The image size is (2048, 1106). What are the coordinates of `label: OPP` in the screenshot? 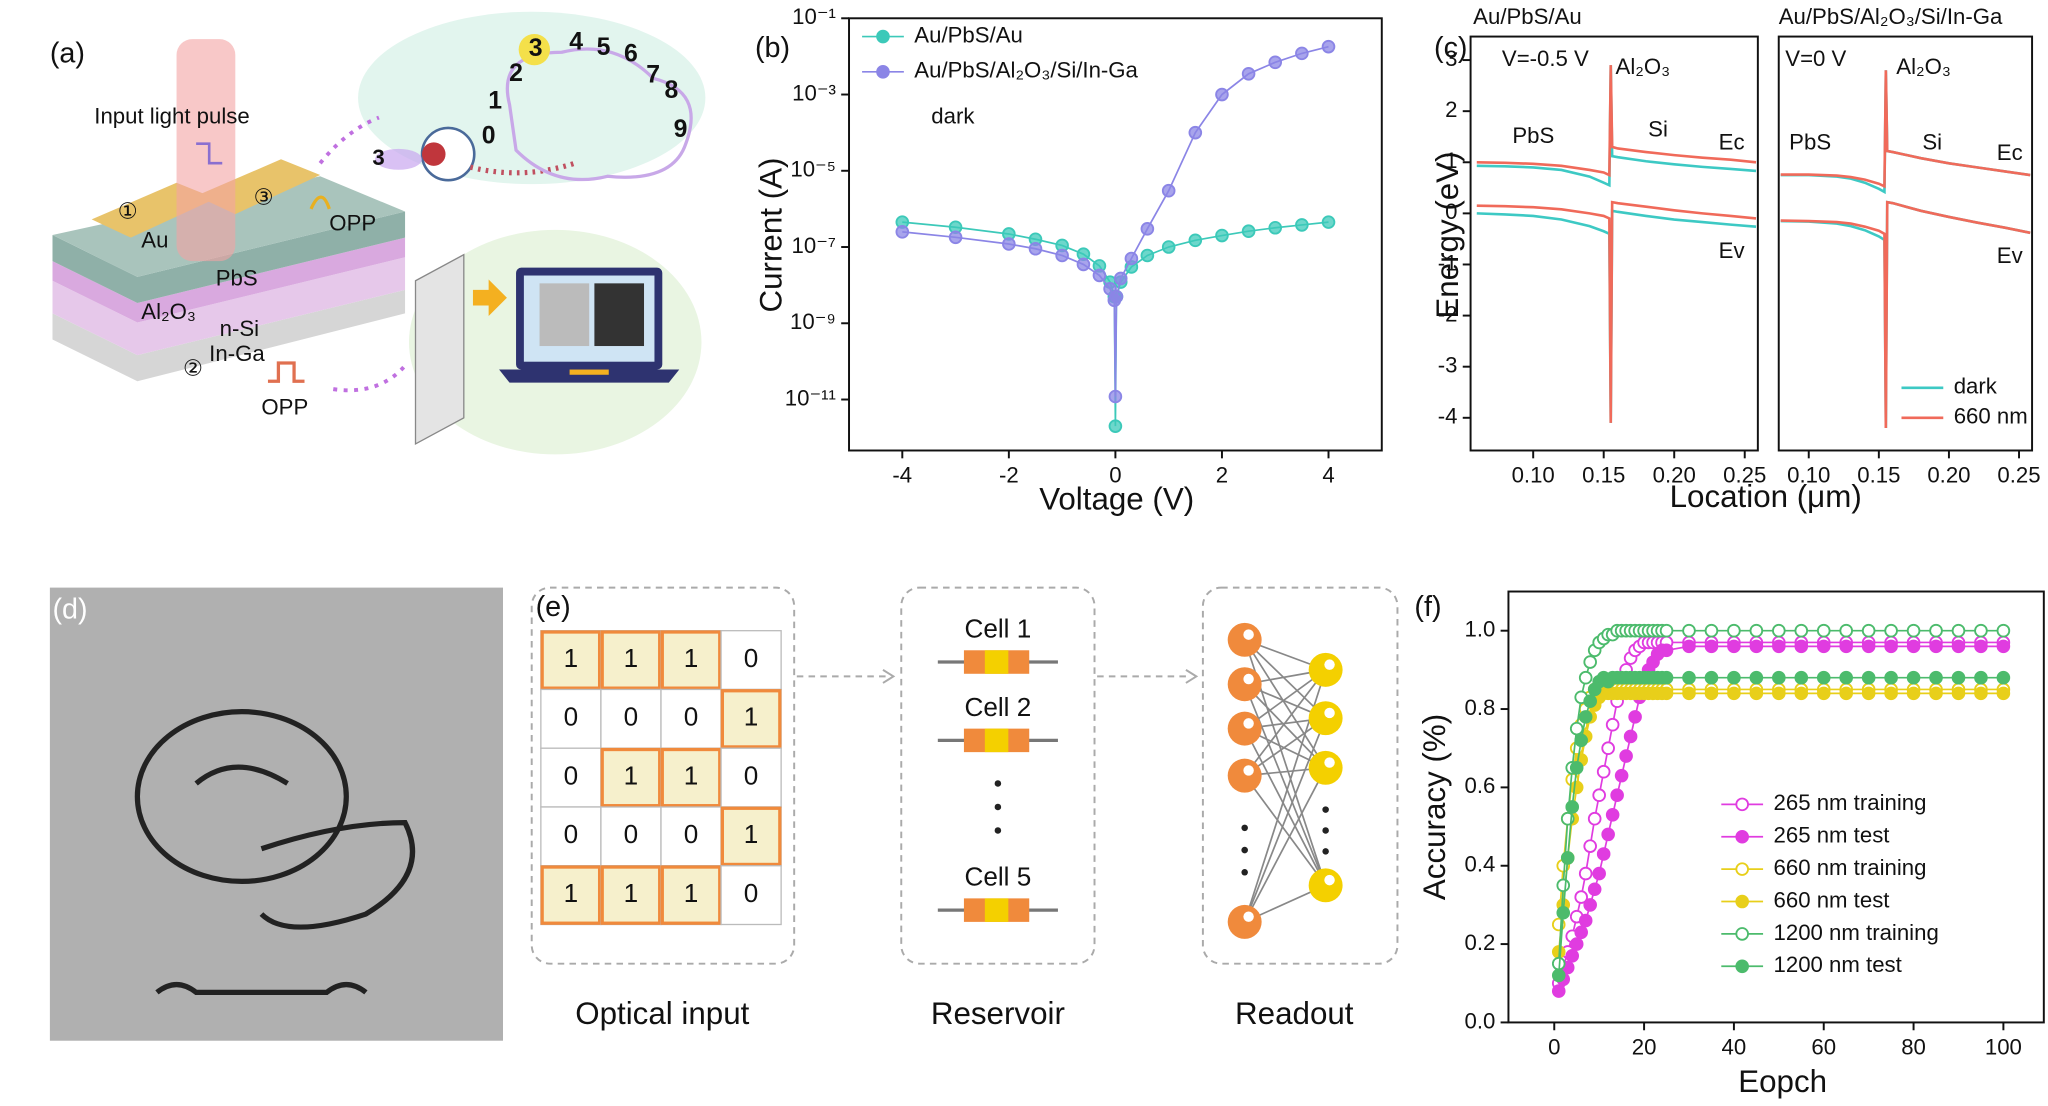 It's located at (284, 407).